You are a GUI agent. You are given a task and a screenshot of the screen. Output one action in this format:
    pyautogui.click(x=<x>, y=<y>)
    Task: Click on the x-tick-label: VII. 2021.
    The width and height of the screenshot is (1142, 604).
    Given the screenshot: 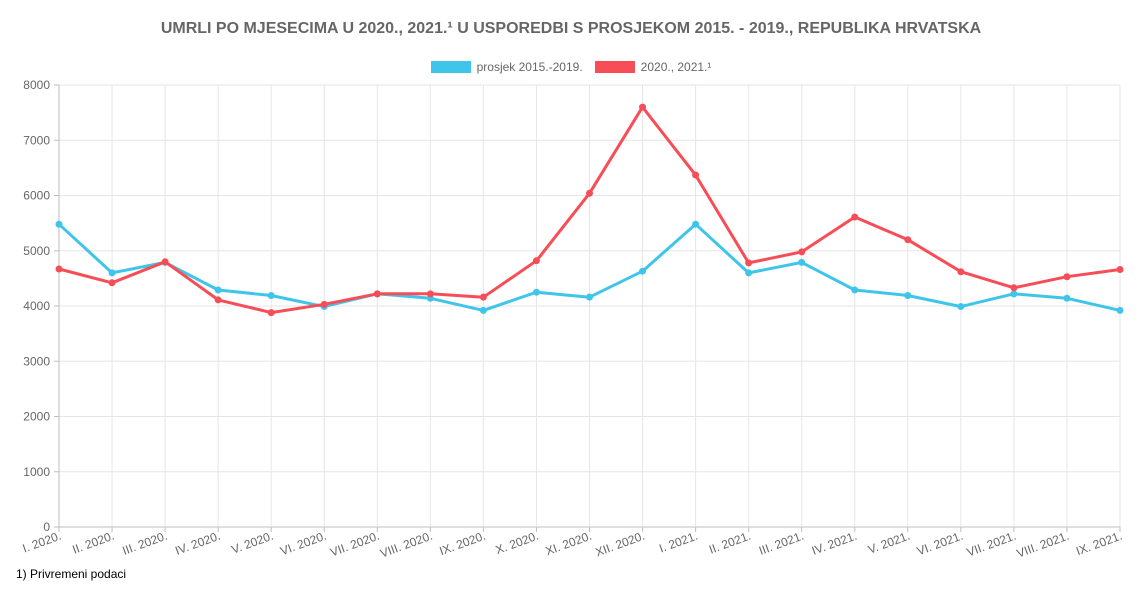 What is the action you would take?
    pyautogui.click(x=991, y=544)
    